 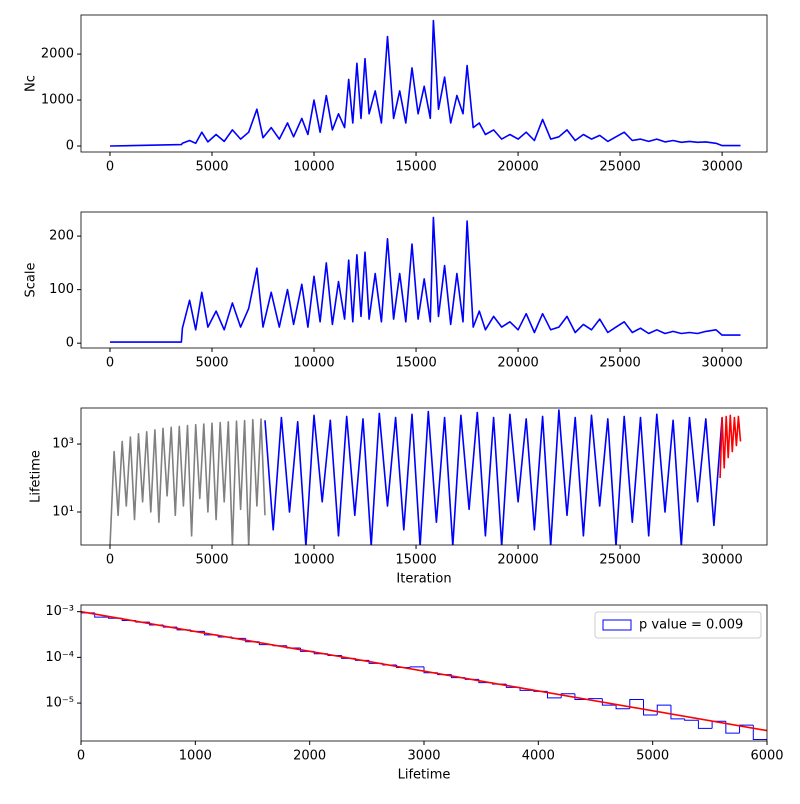 I want to click on y-tick-label: 10⁻⁵, so click(x=59, y=703).